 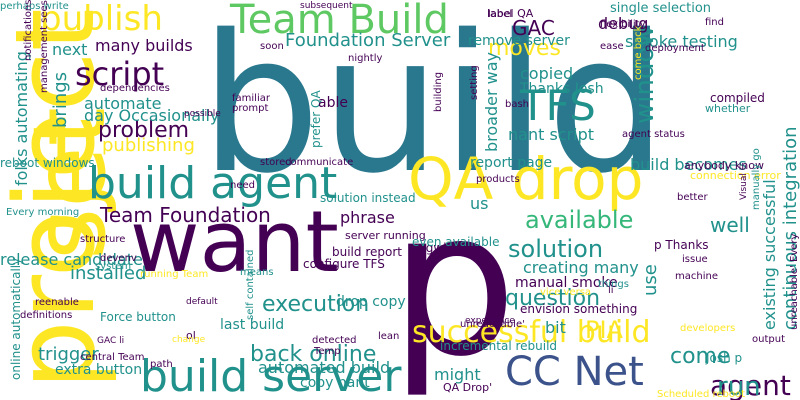 What do you see at coordinates (579, 220) in the screenshot?
I see `cloud-word: available` at bounding box center [579, 220].